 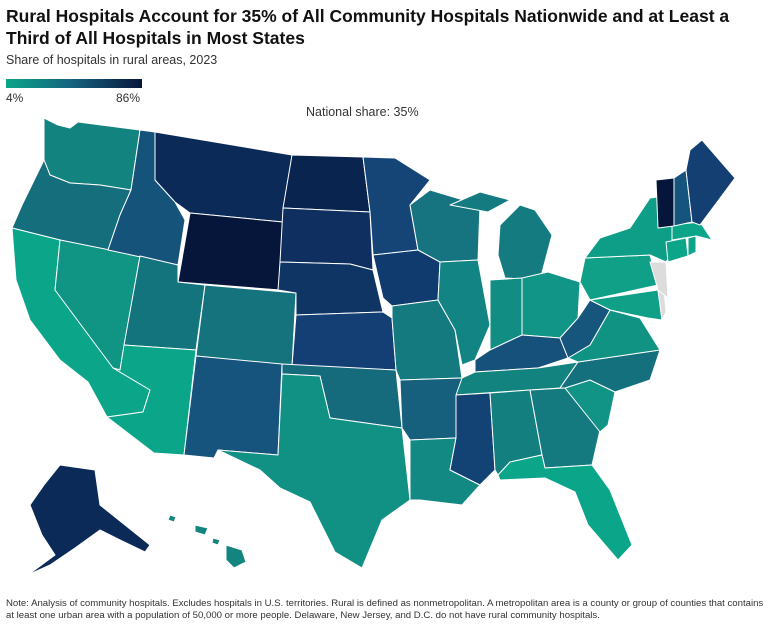 What do you see at coordinates (565, 507) in the screenshot?
I see `state-FL` at bounding box center [565, 507].